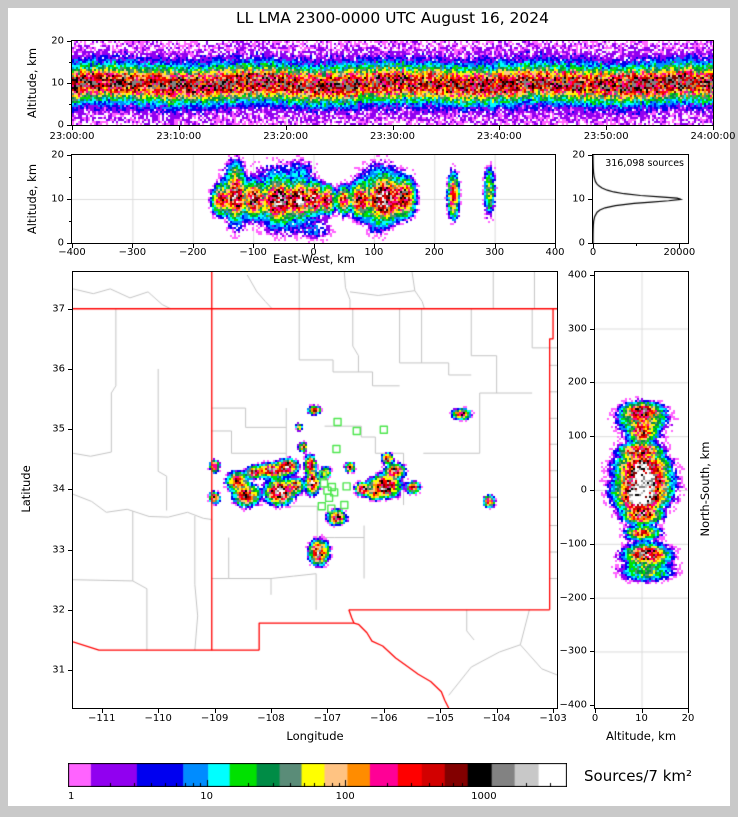  I want to click on colorbar, so click(317, 775).